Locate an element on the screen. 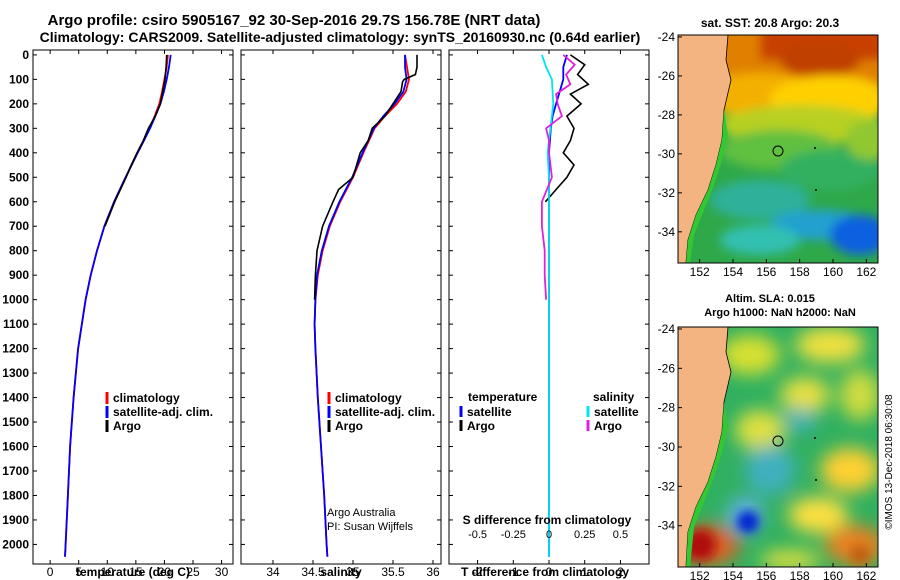 Image resolution: width=900 pixels, height=580 pixels. difference-series-salinity-satellite is located at coordinates (548, 305).